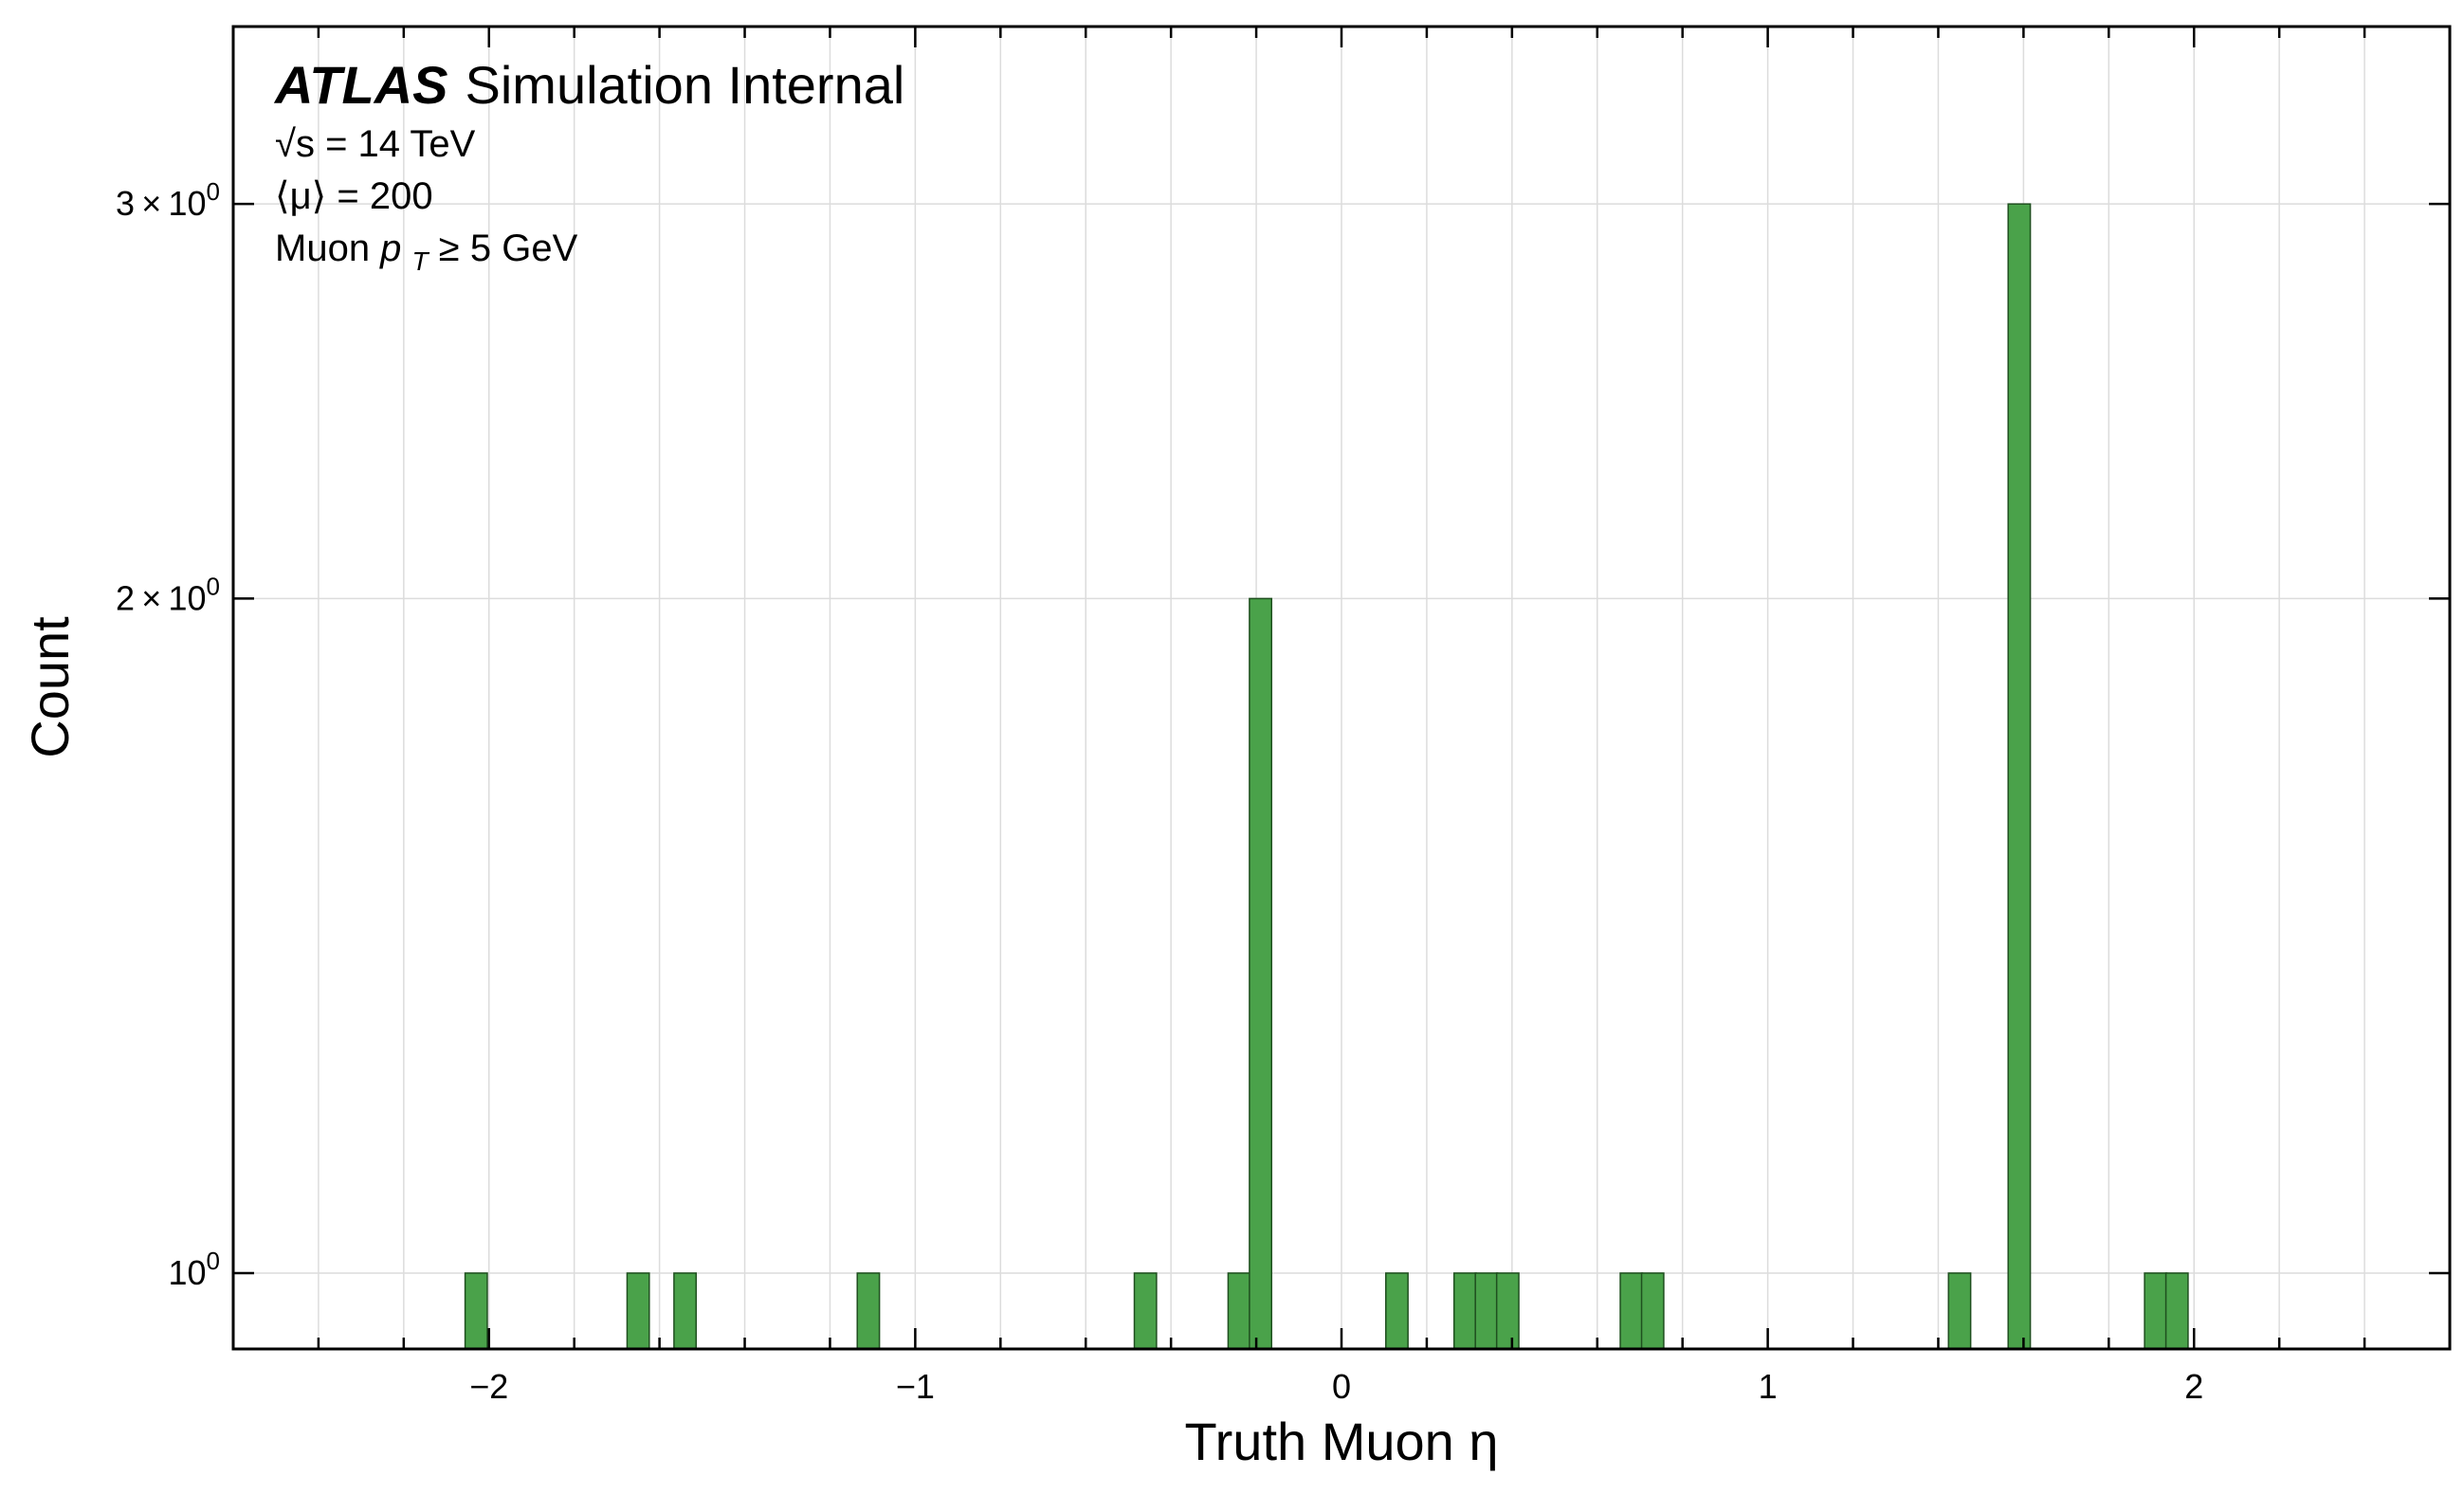  I want to click on pt-cut-suffix: ≥ 5 GeV, so click(508, 248).